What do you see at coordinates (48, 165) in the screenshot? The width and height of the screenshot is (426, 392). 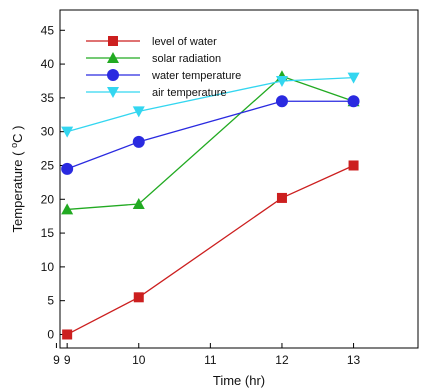 I see `y-tick-label: 25` at bounding box center [48, 165].